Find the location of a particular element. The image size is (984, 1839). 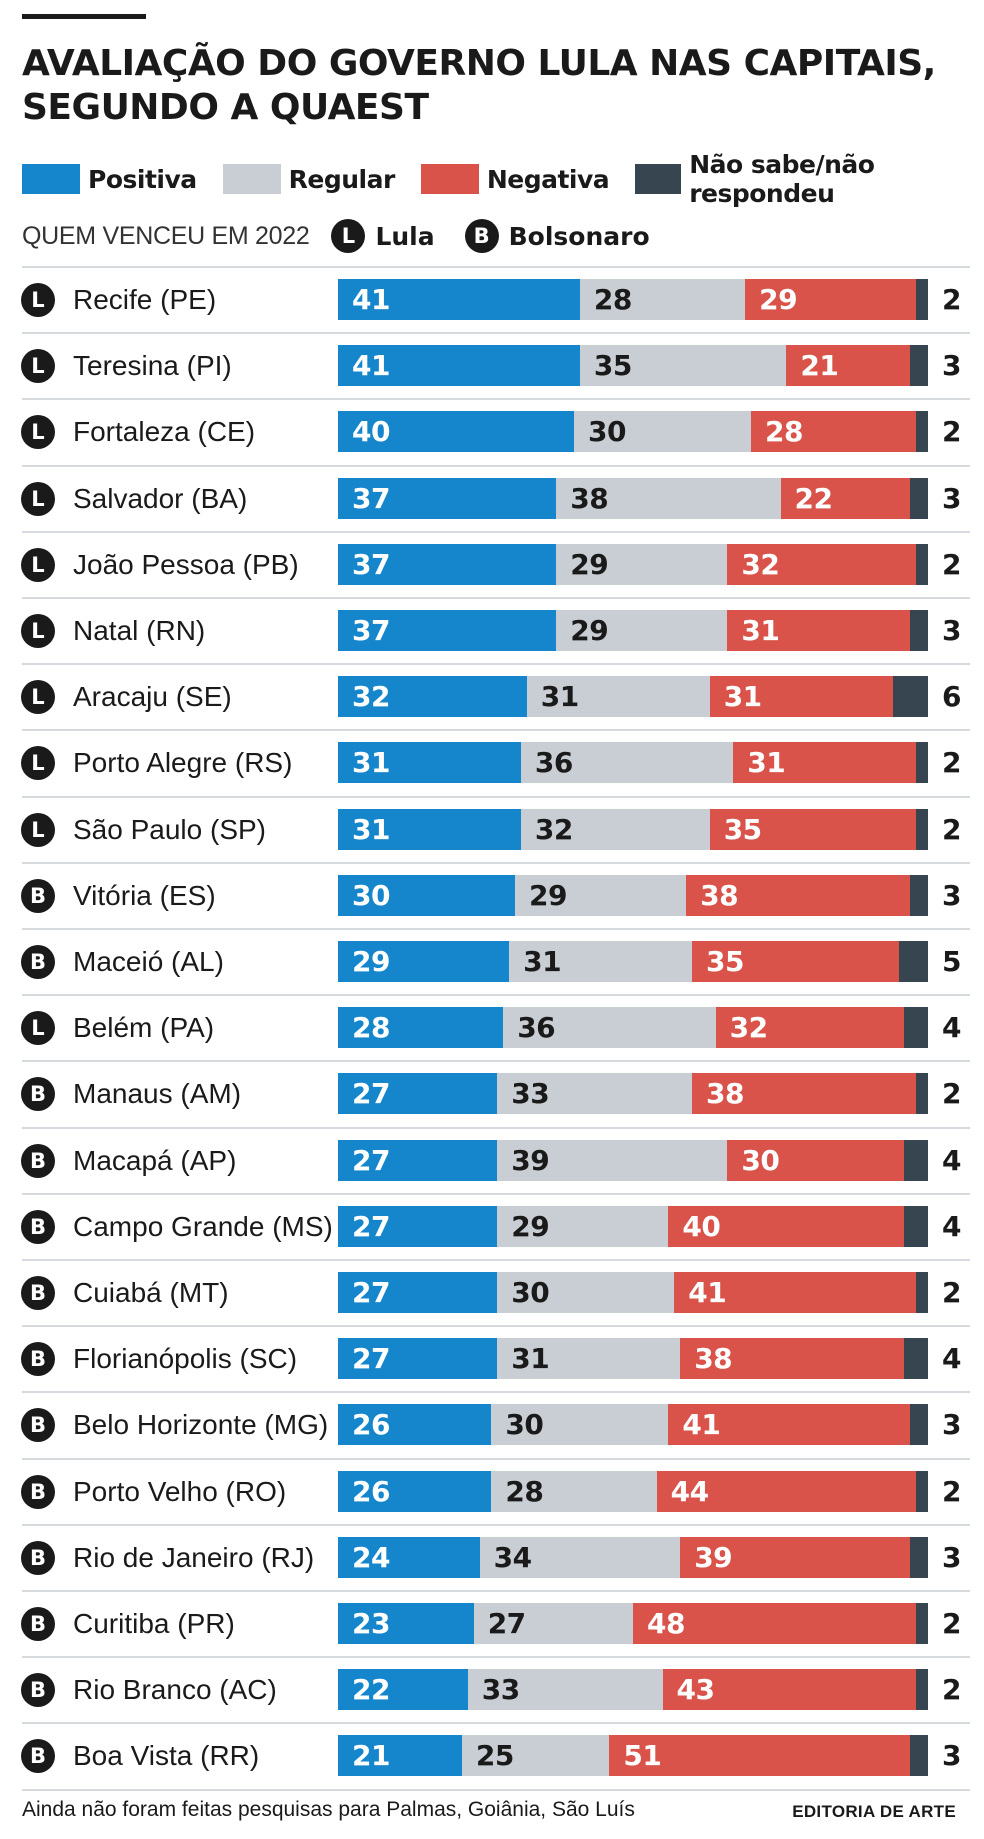

winner-key-lula: L Lula is located at coordinates (383, 236).